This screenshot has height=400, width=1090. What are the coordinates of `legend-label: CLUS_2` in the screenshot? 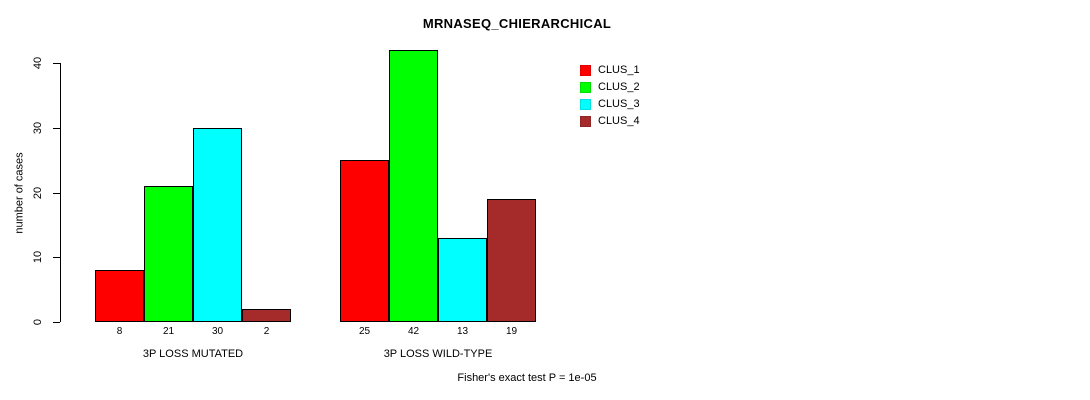 It's located at (619, 87).